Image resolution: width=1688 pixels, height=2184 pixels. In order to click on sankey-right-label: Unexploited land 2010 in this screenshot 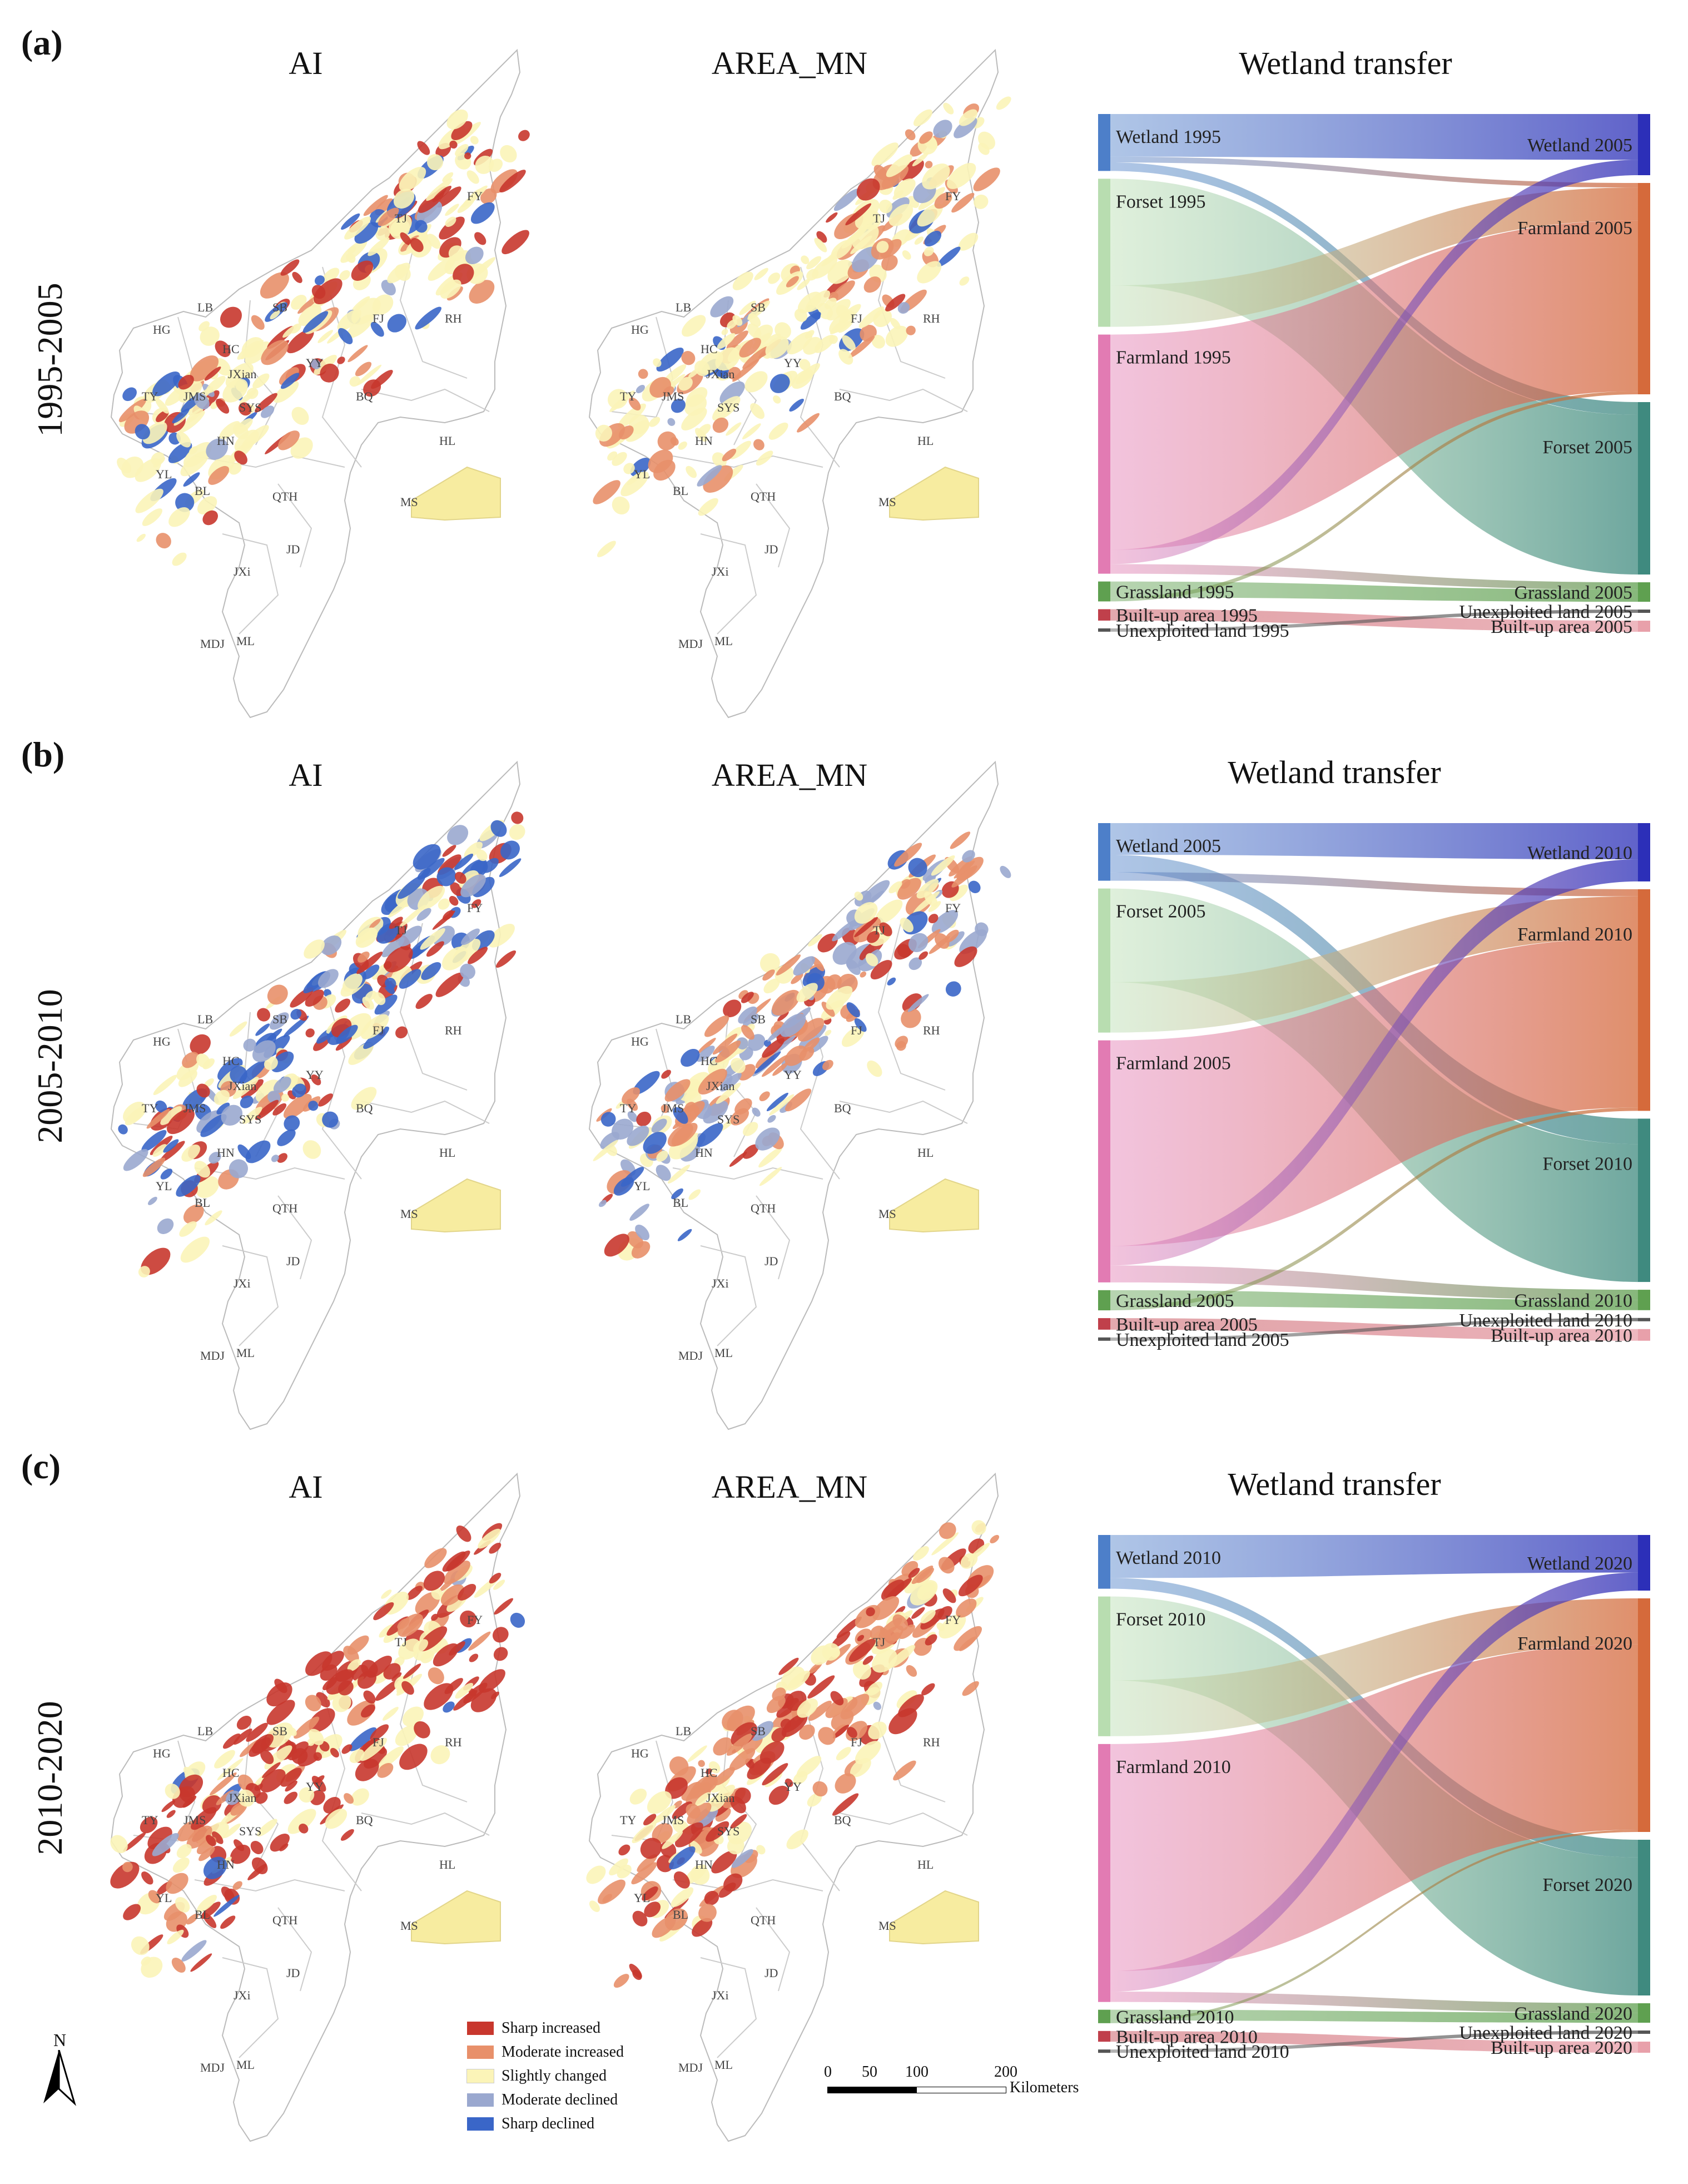, I will do `click(1546, 1321)`.